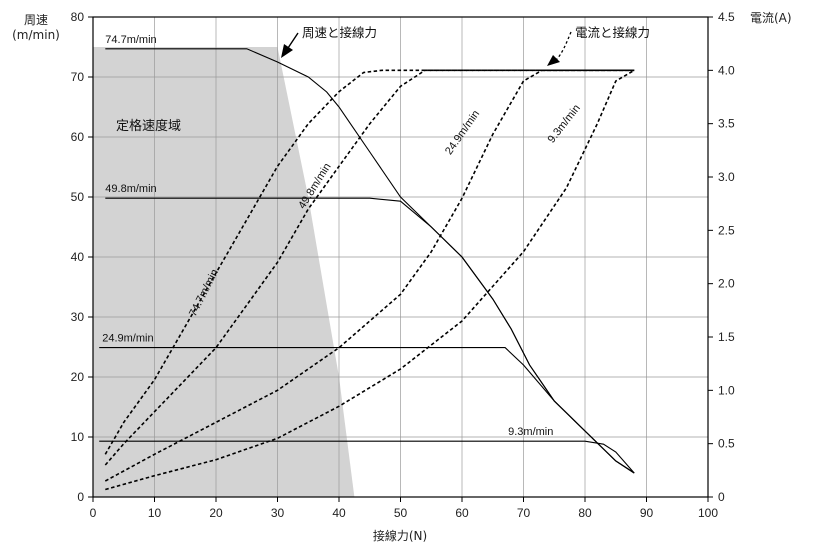 The width and height of the screenshot is (813, 550). I want to click on y-right-title: 電流(A), so click(771, 18).